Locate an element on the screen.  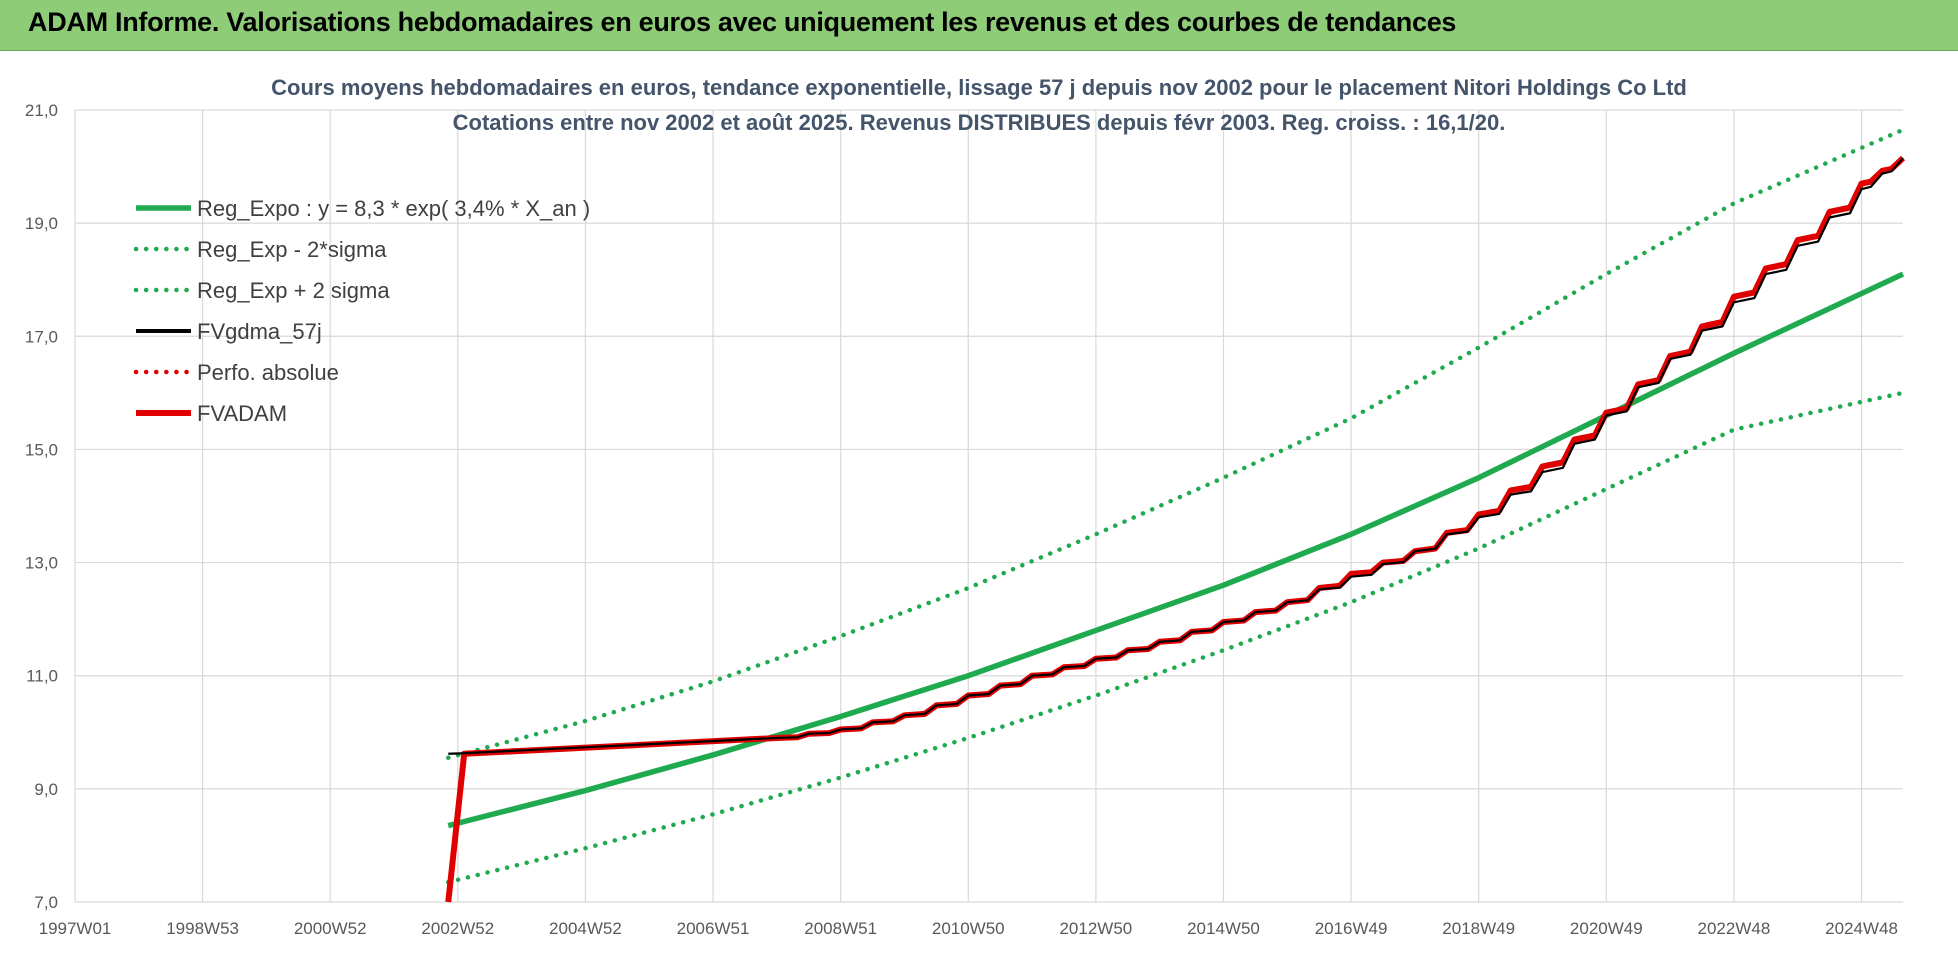
x-tick-label: 2024W48 is located at coordinates (1861, 928).